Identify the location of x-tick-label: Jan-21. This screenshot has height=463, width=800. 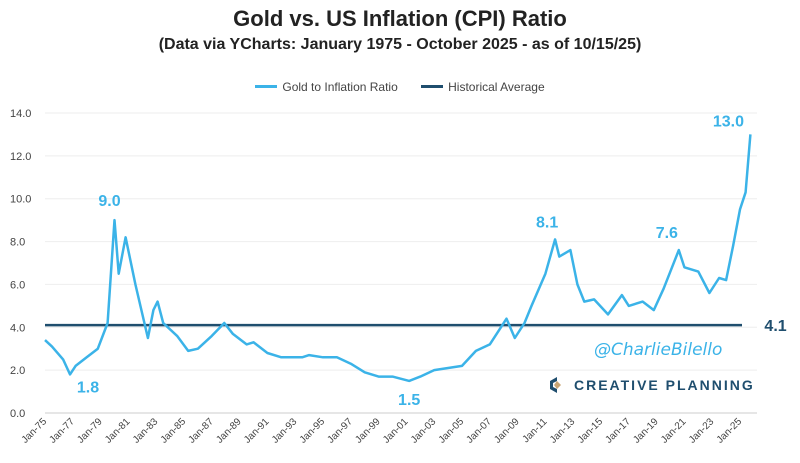
(674, 431).